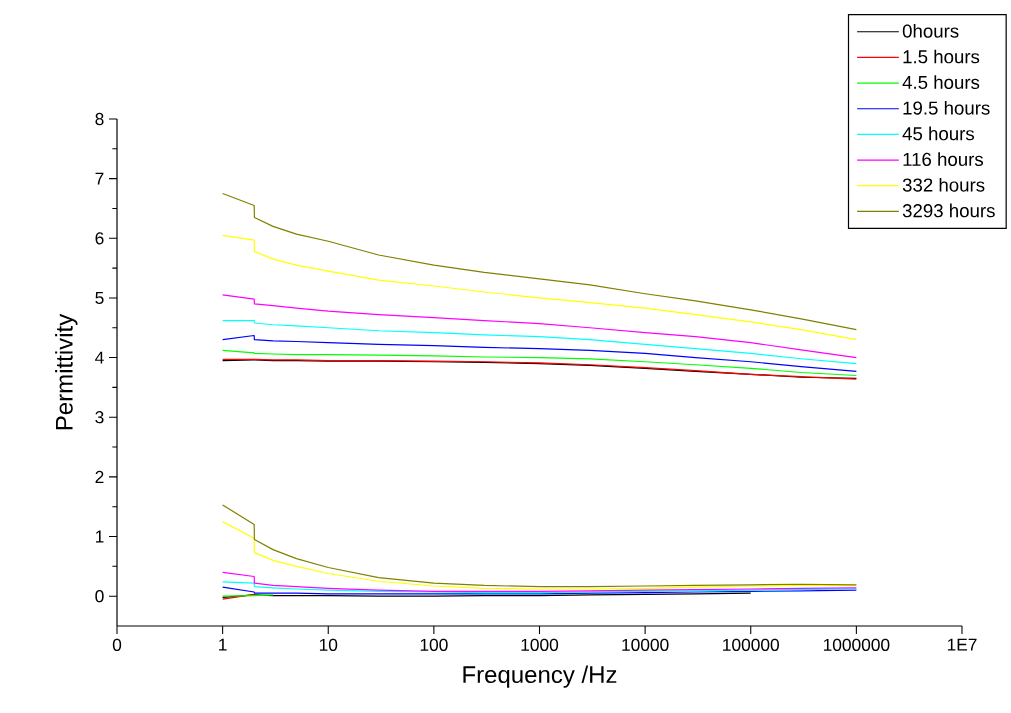 The height and width of the screenshot is (713, 1011). I want to click on y-tick-label: 2, so click(99, 476).